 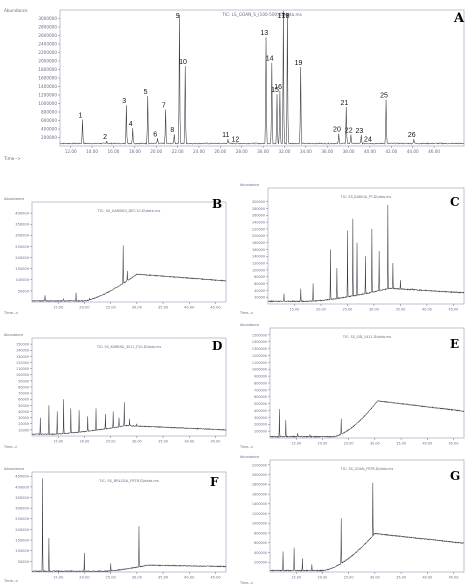 I want to click on panel-f-xtick-label: 25.00, so click(x=111, y=578).